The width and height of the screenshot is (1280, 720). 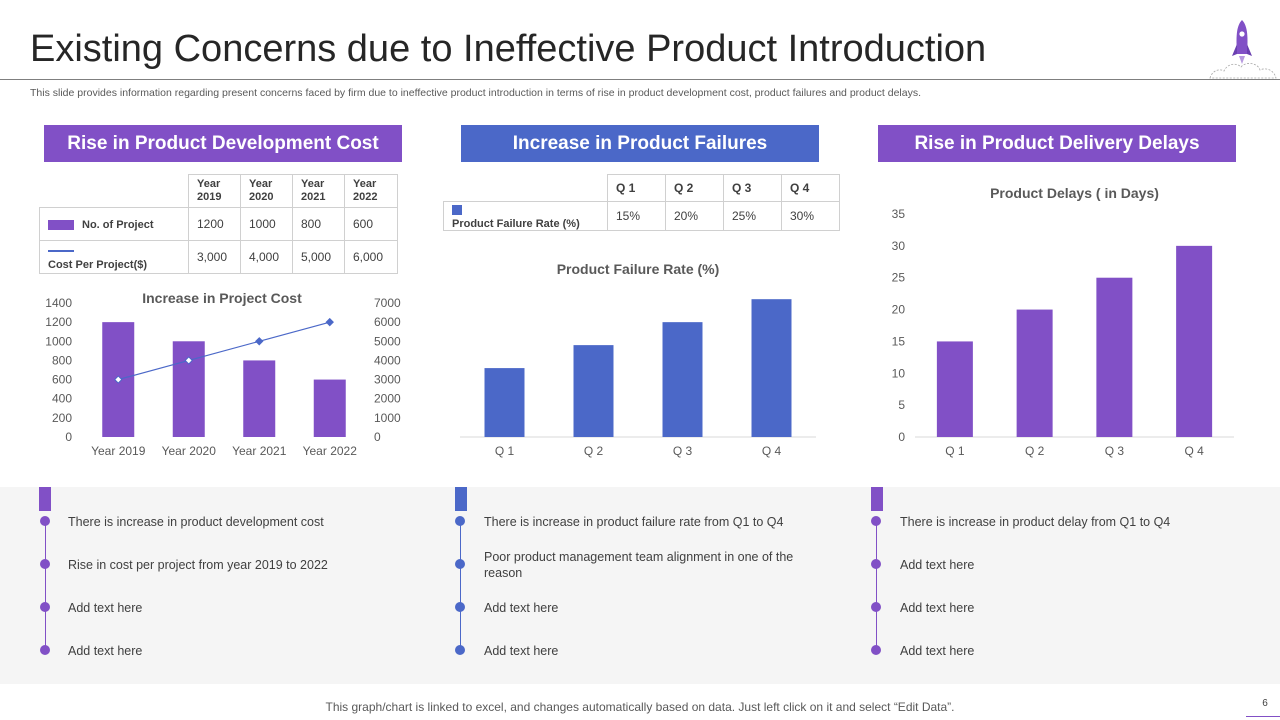 I want to click on y-tick-label: 600, so click(x=62, y=380).